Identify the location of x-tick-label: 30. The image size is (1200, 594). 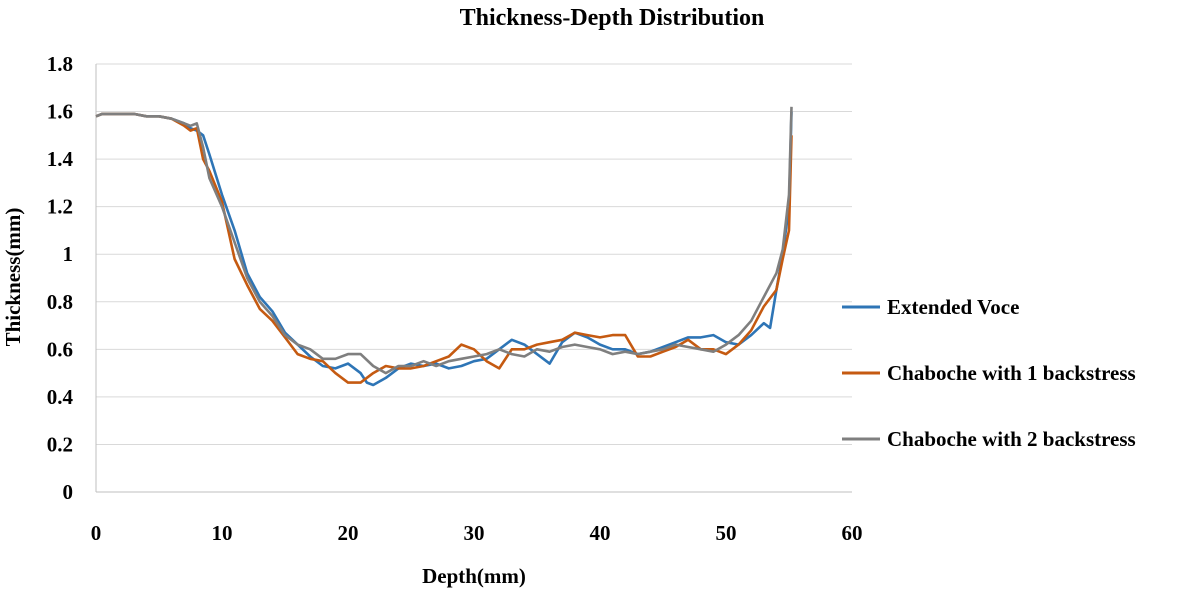
(474, 533).